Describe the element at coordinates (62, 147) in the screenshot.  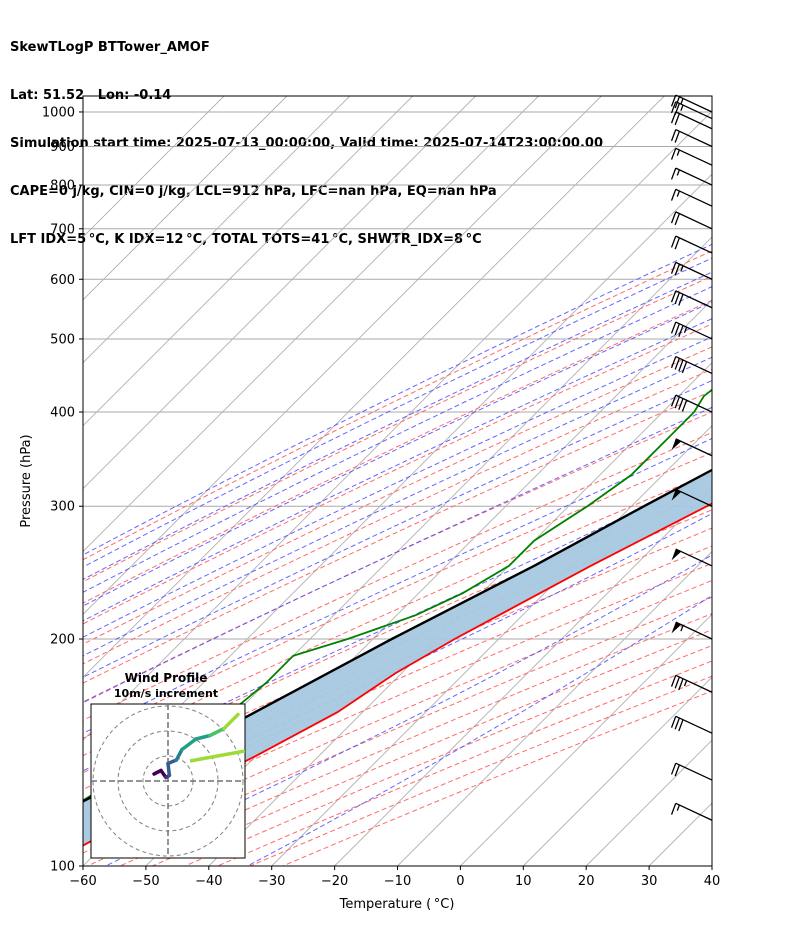
I see `y-tick-label: 900` at that location.